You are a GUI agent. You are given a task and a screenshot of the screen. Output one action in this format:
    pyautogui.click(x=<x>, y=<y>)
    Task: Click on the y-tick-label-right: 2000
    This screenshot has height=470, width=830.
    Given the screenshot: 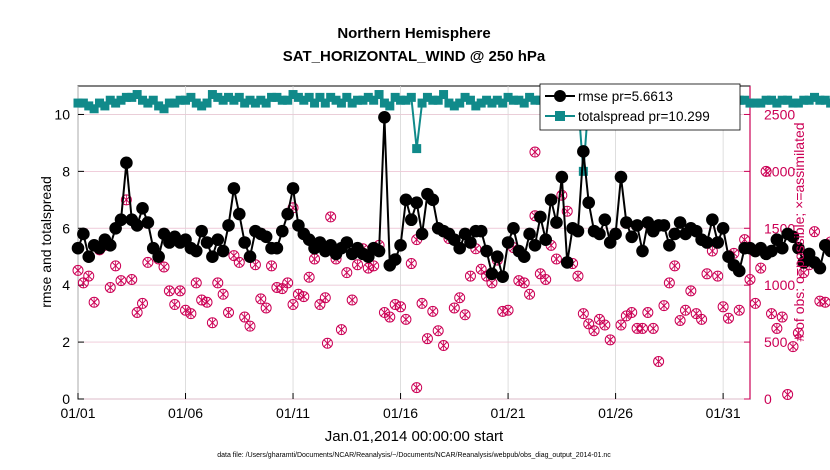 What is the action you would take?
    pyautogui.click(x=779, y=171)
    